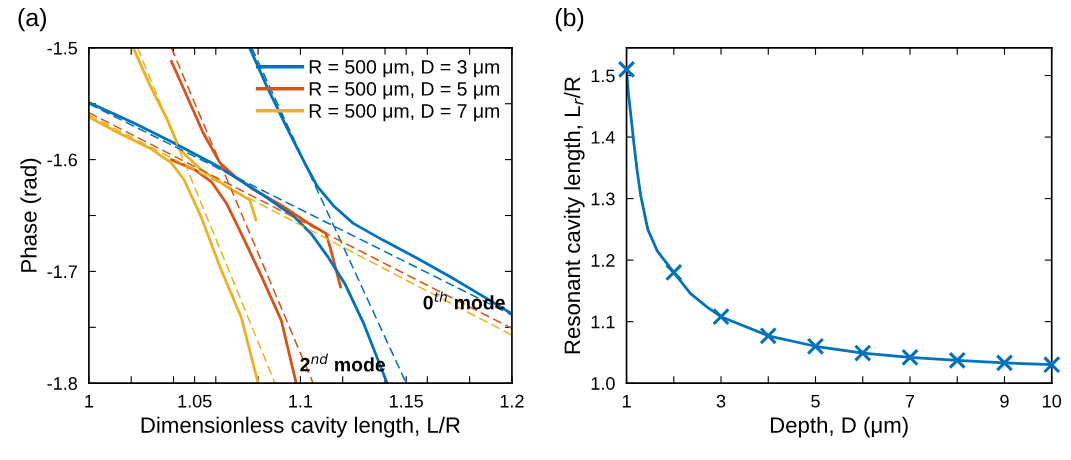 The image size is (1071, 460). Describe the element at coordinates (815, 401) in the screenshot. I see `x-tick-label: 5` at that location.